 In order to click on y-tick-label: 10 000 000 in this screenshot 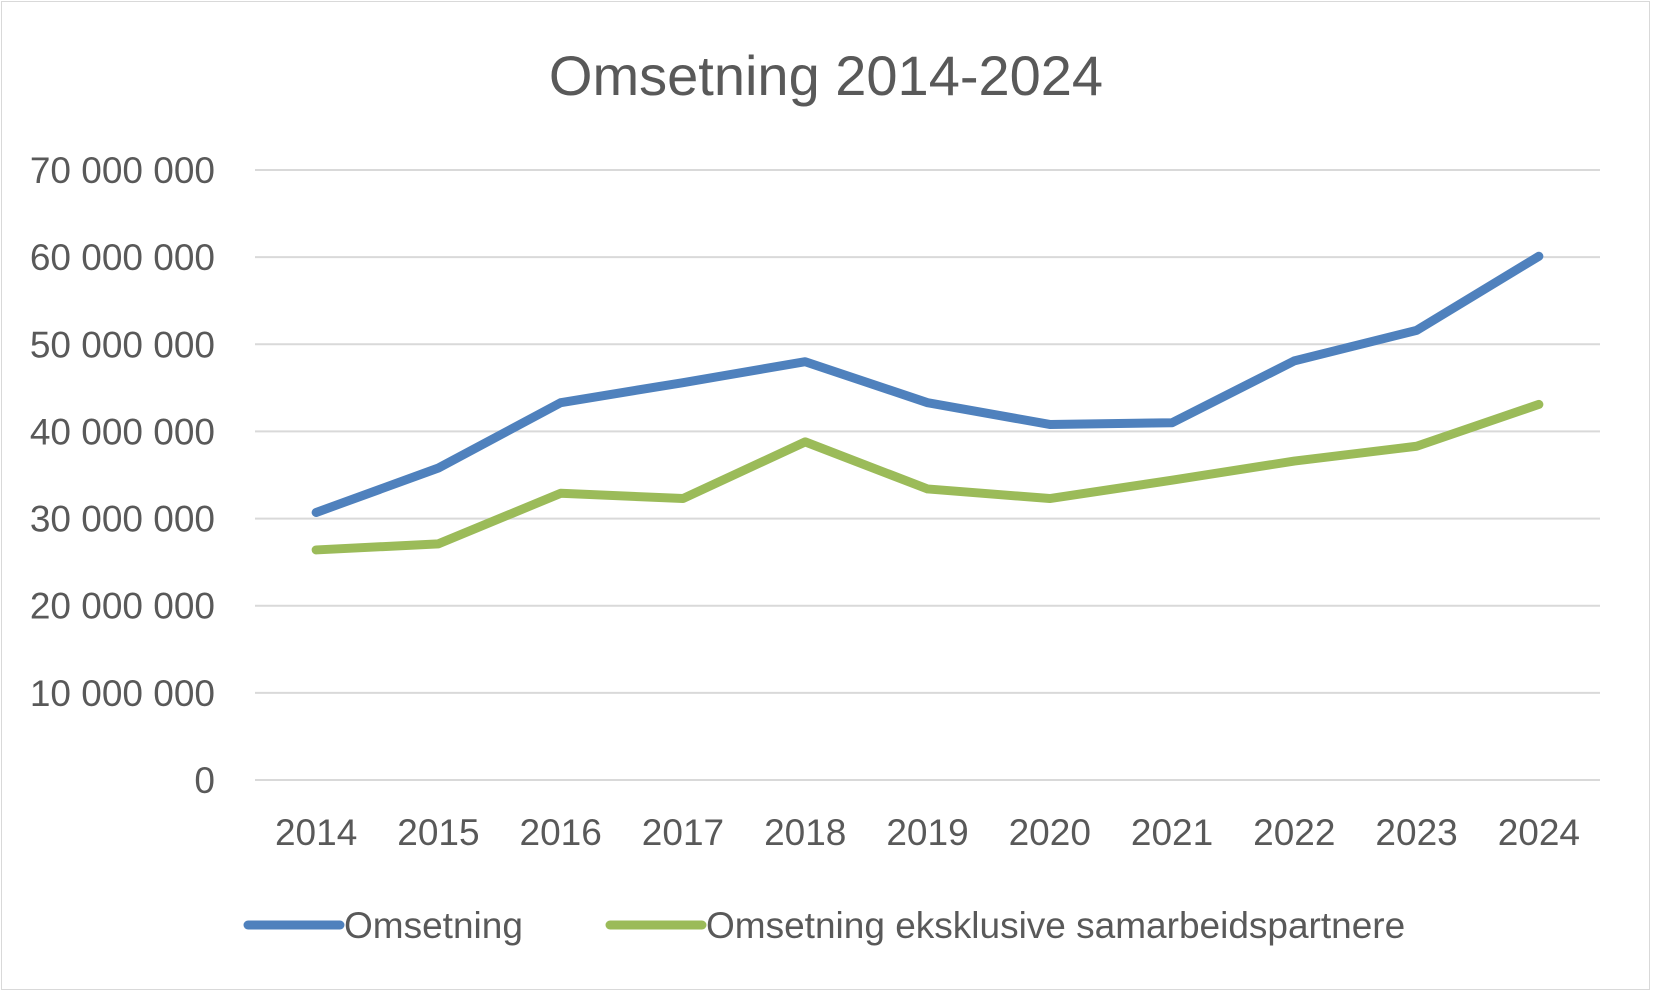, I will do `click(122, 693)`.